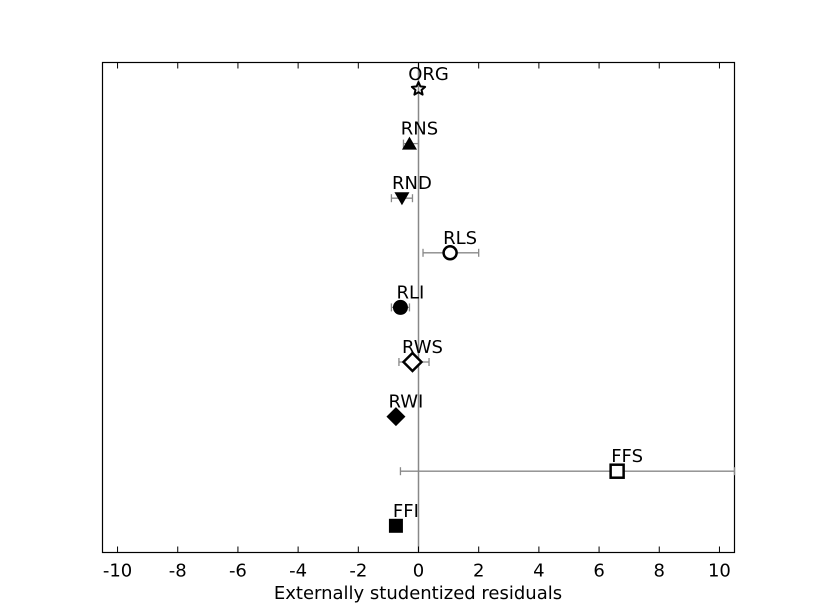 This screenshot has height=615, width=815. I want to click on x-tick-label: 0, so click(418, 571).